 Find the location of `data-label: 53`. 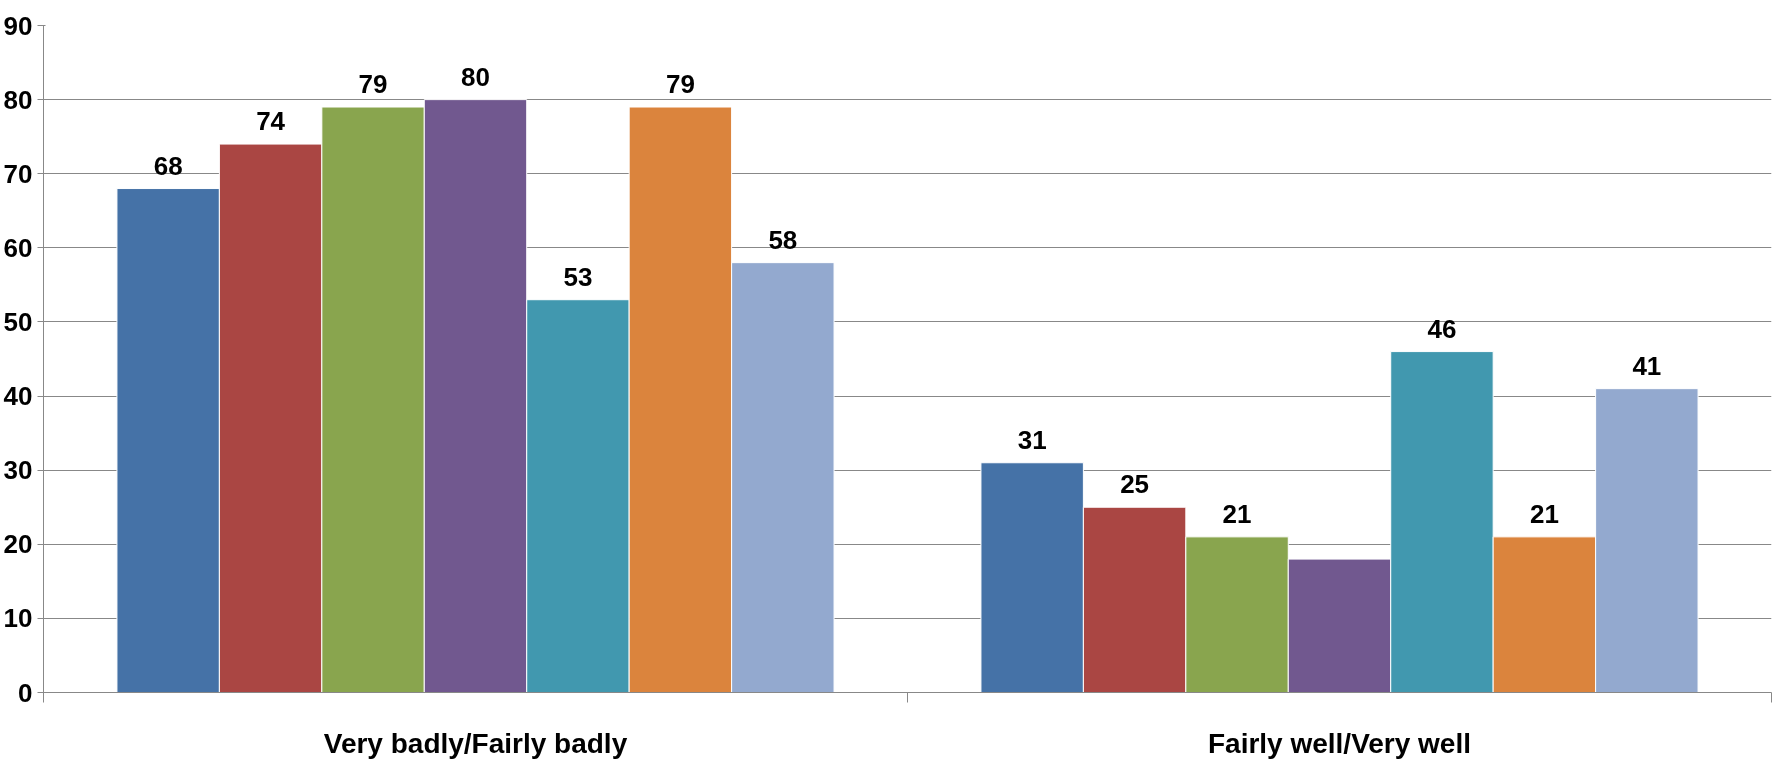

data-label: 53 is located at coordinates (578, 276).